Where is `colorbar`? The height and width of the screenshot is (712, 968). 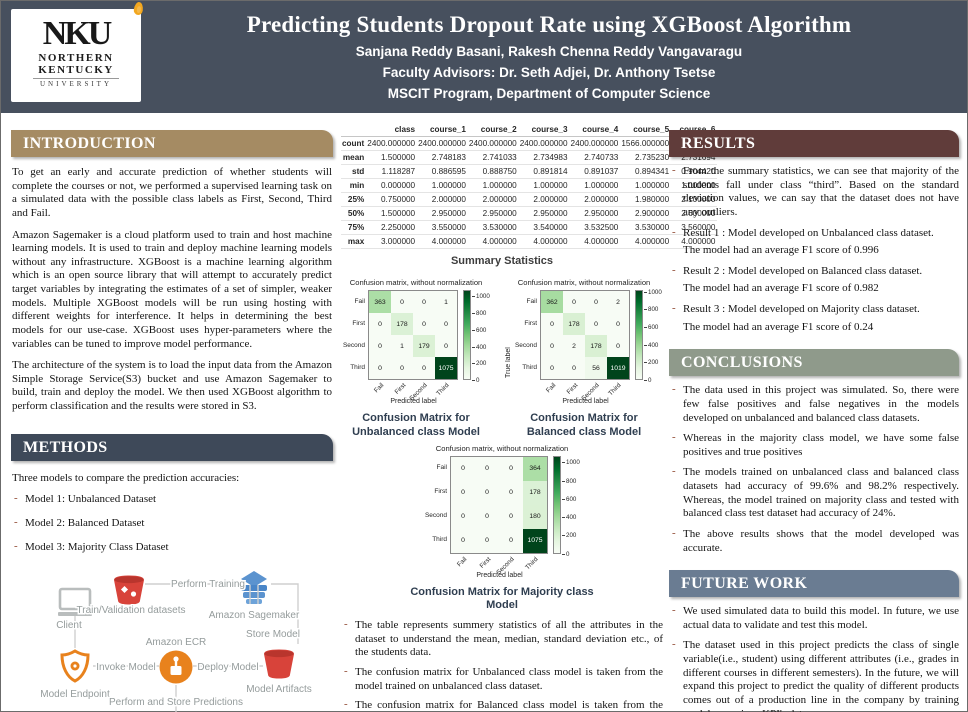
colorbar is located at coordinates (557, 504).